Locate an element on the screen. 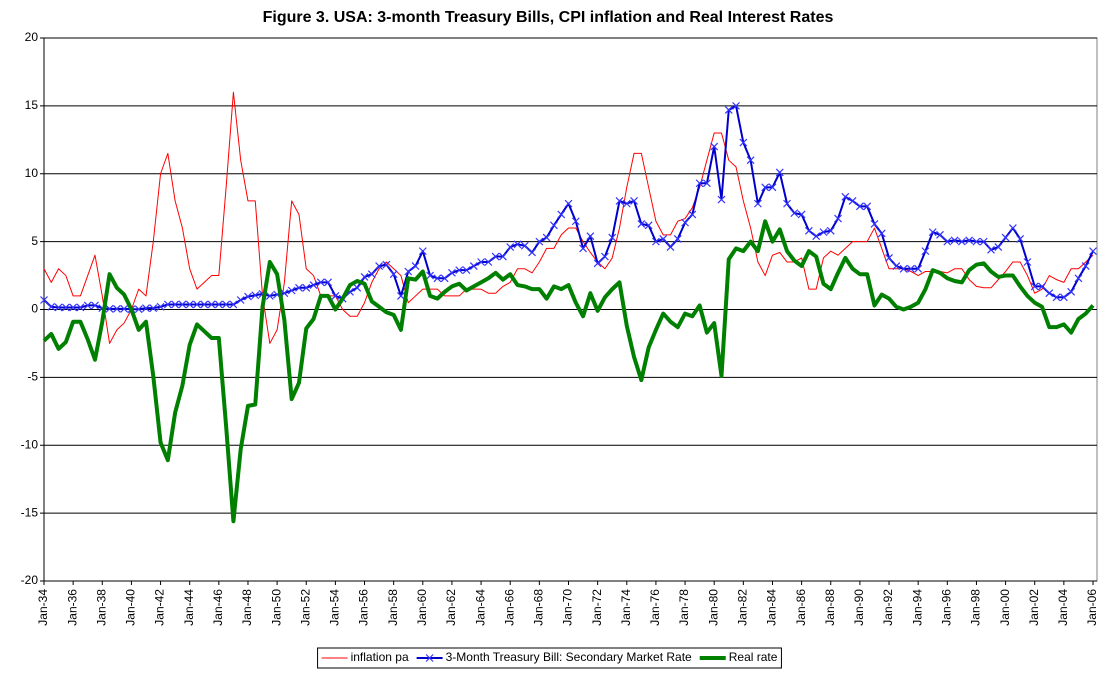 The height and width of the screenshot is (673, 1099). x-tick-label: Jan-44 is located at coordinates (189, 607).